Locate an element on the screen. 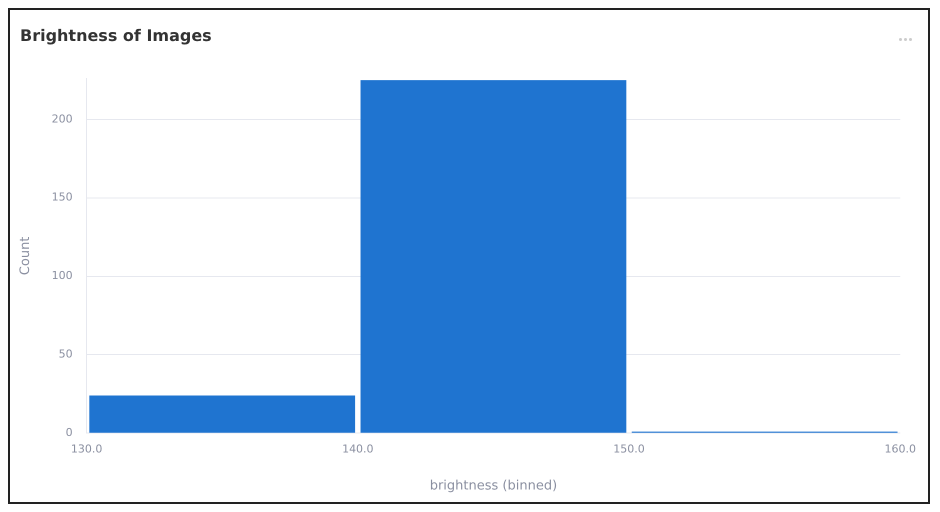 This screenshot has width=940, height=512. y-tick-label: 150 is located at coordinates (62, 197).